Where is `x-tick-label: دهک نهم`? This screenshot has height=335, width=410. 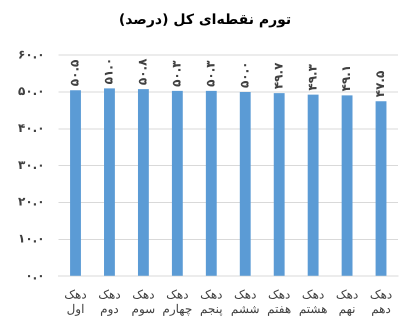
x-tick-label: دهک نهم is located at coordinates (347, 302).